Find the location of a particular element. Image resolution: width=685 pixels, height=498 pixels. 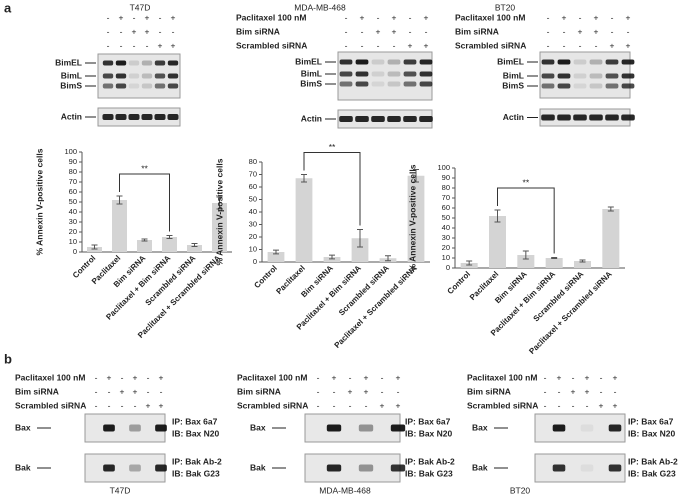

cell-line: MDA-MB-468 is located at coordinates (345, 490).